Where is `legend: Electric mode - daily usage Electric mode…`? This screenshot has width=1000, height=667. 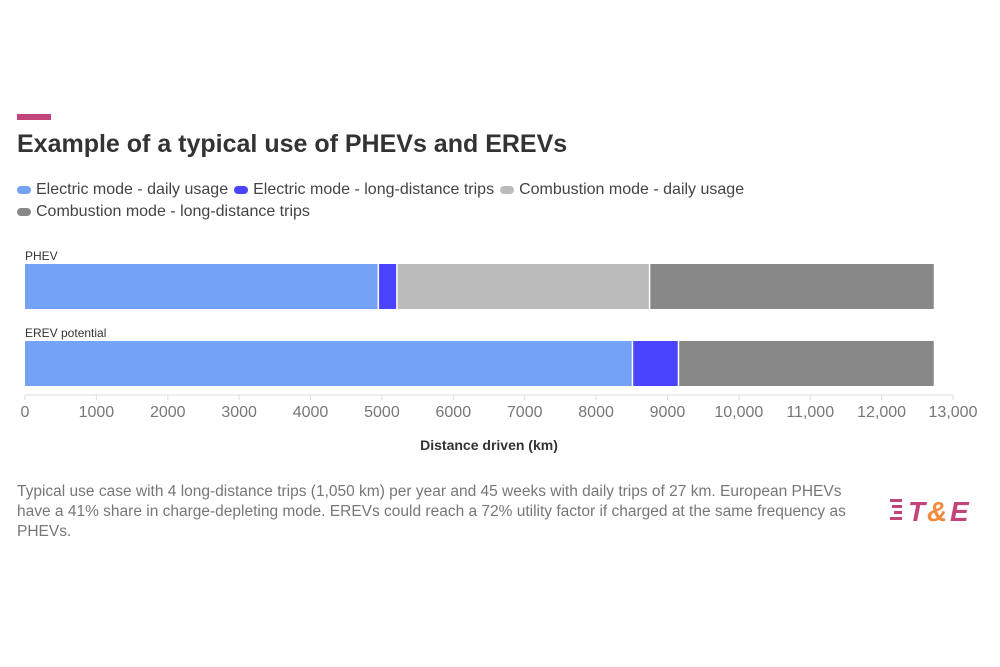 legend: Electric mode - daily usage Electric mode… is located at coordinates (447, 201).